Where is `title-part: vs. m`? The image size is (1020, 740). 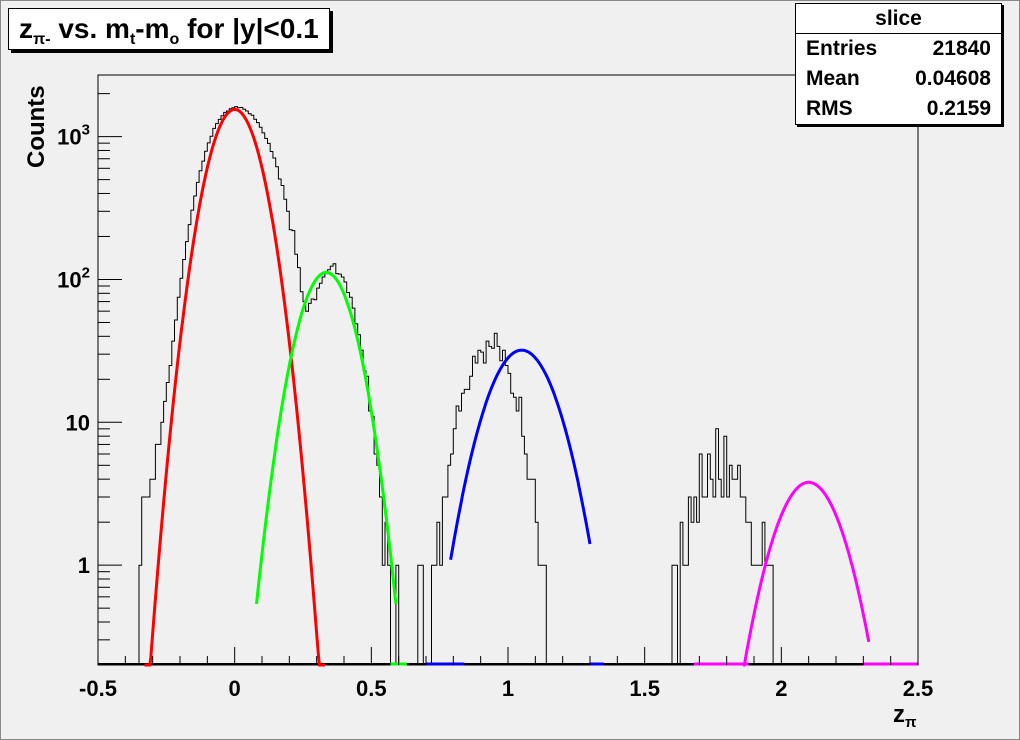
title-part: vs. m is located at coordinates (90, 28).